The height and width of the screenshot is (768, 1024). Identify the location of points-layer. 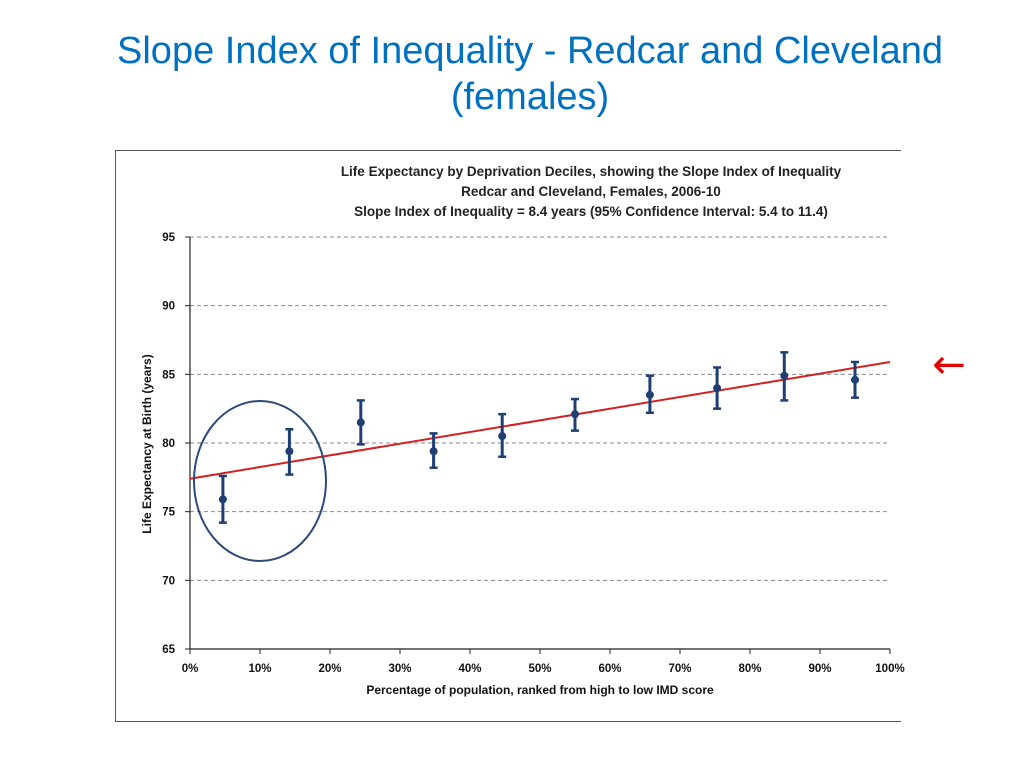
(538, 437).